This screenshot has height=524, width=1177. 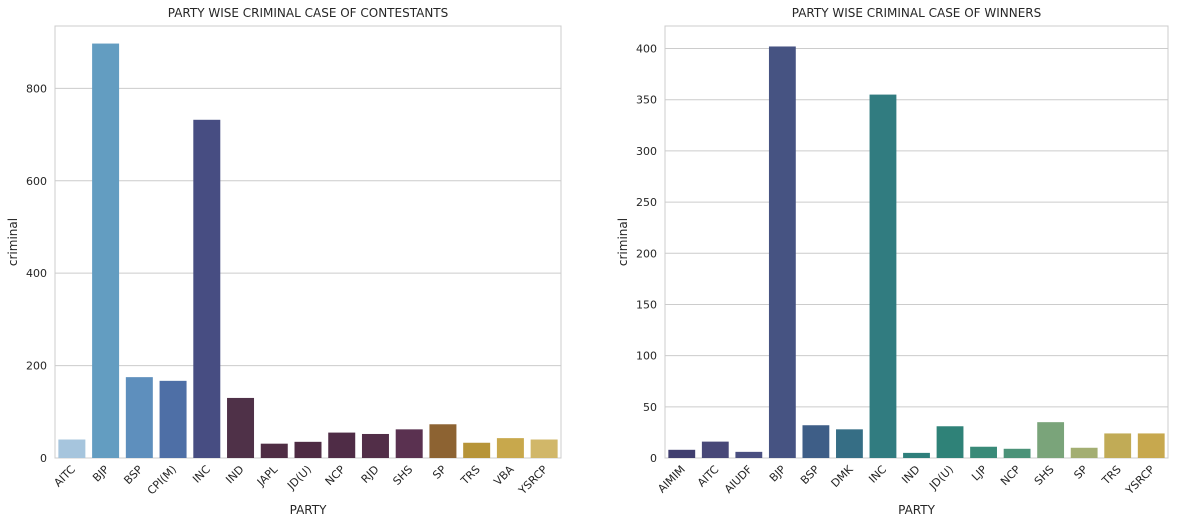 I want to click on y-tick-label: 300, so click(x=646, y=151).